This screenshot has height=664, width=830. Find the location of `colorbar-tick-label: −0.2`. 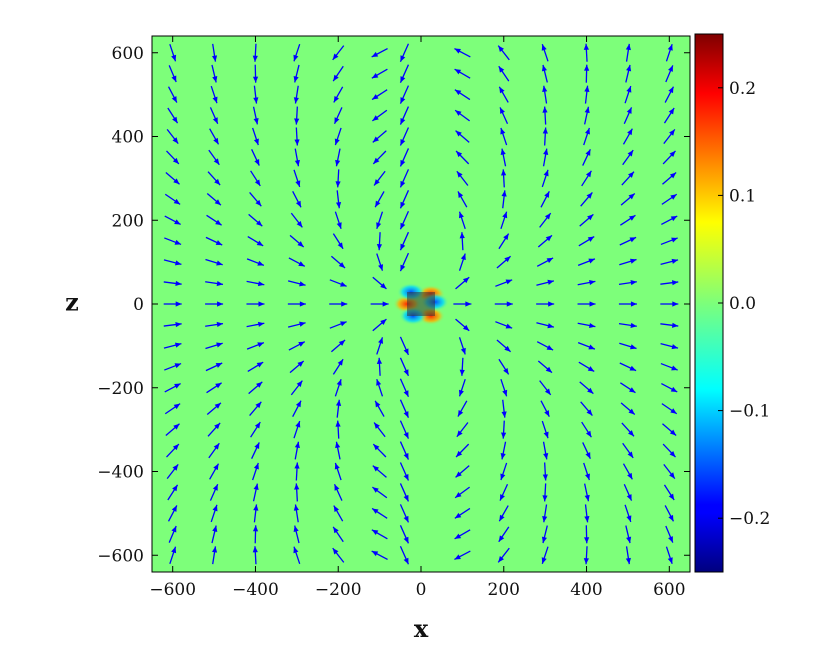

colorbar-tick-label: −0.2 is located at coordinates (749, 519).